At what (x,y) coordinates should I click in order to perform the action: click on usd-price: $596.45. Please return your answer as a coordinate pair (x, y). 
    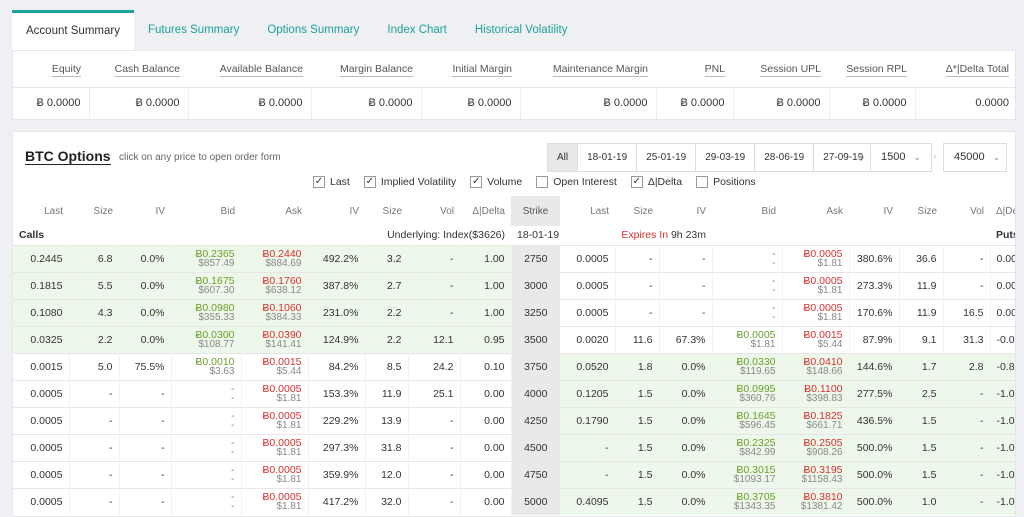
    Looking at the image, I should click on (757, 425).